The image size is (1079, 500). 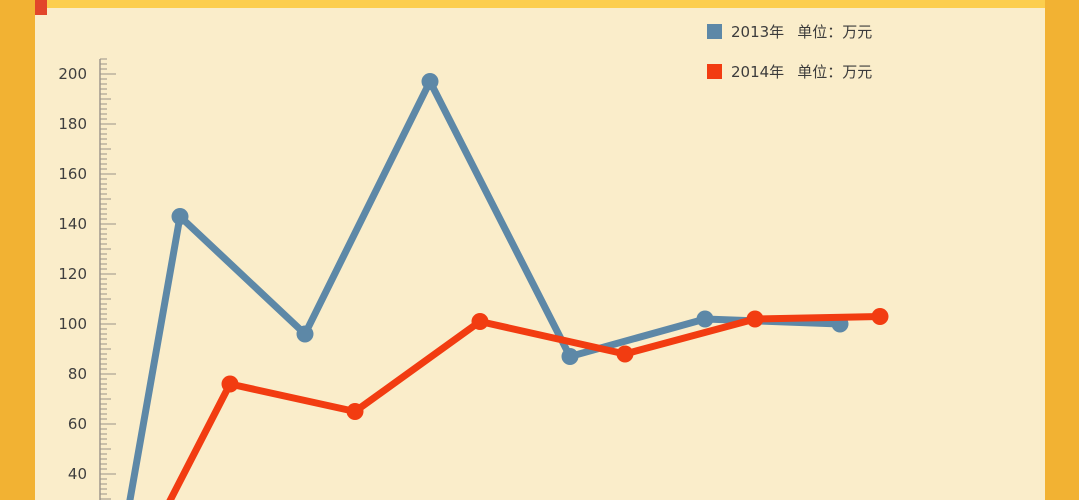 I want to click on legend-label-2014: 2014年, so click(x=758, y=72).